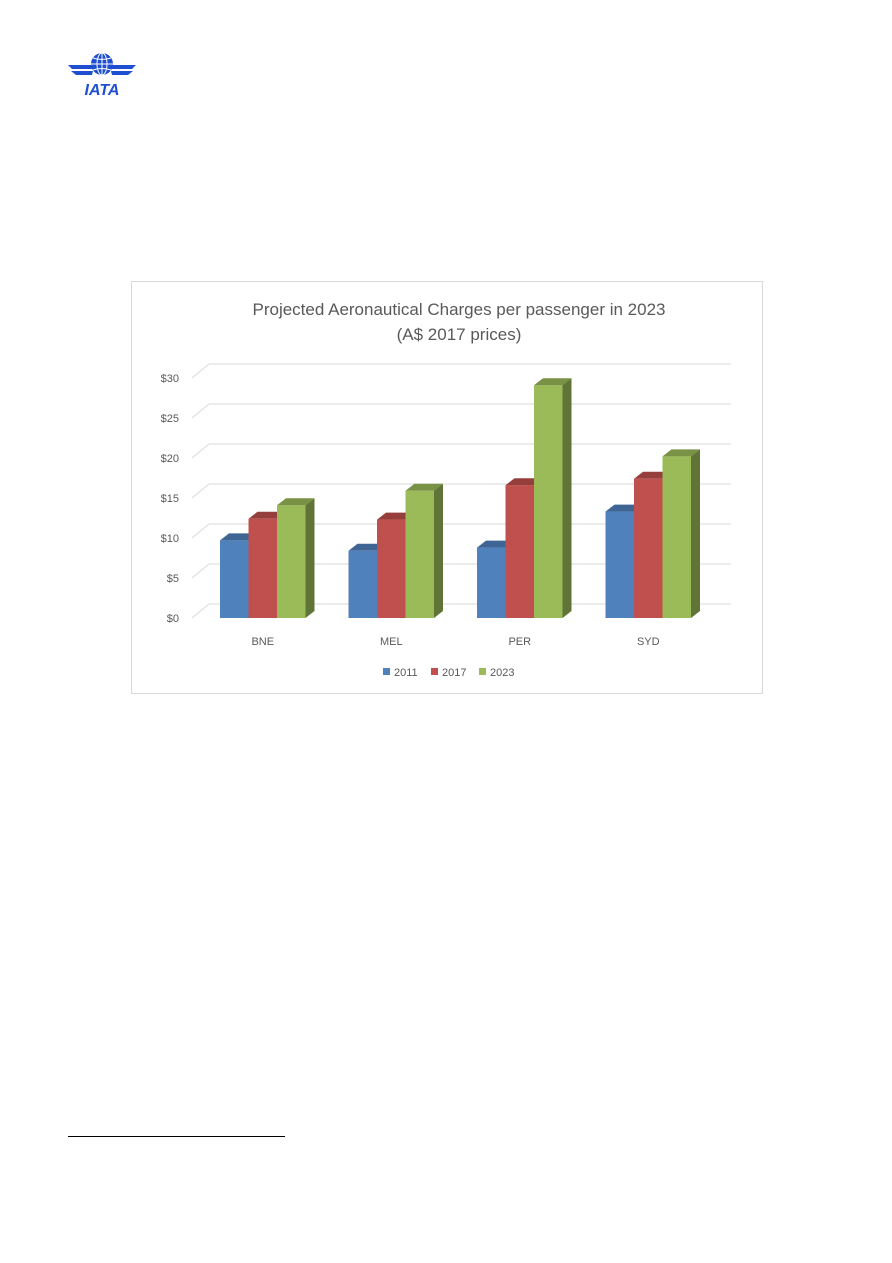 The height and width of the screenshot is (1263, 892). I want to click on y-tick-label: $0, so click(173, 619).